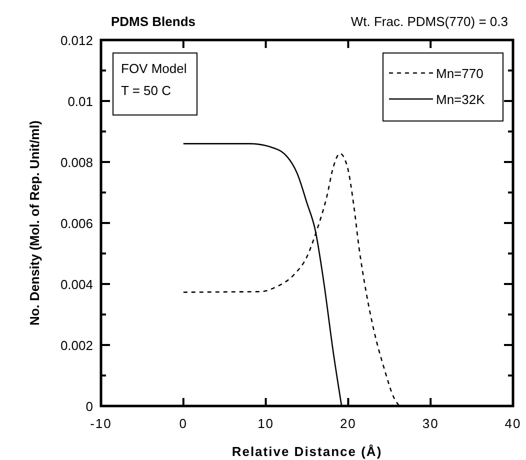 The image size is (526, 460). What do you see at coordinates (34, 223) in the screenshot?
I see `y-axis-title: No. Density (Mol. of Rep. Unit/ml)` at bounding box center [34, 223].